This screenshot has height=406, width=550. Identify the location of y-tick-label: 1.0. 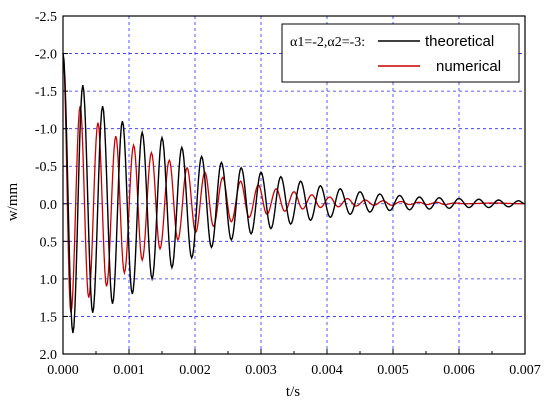
(49, 280).